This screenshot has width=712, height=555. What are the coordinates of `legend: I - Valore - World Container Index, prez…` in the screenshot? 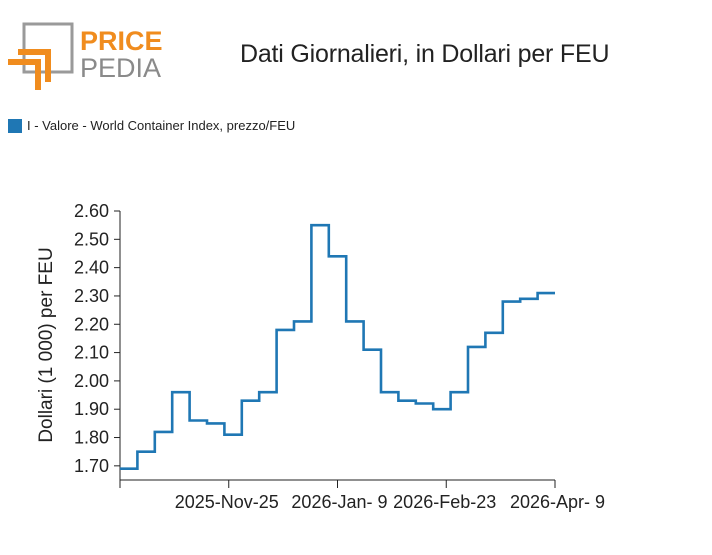 It's located at (151, 125).